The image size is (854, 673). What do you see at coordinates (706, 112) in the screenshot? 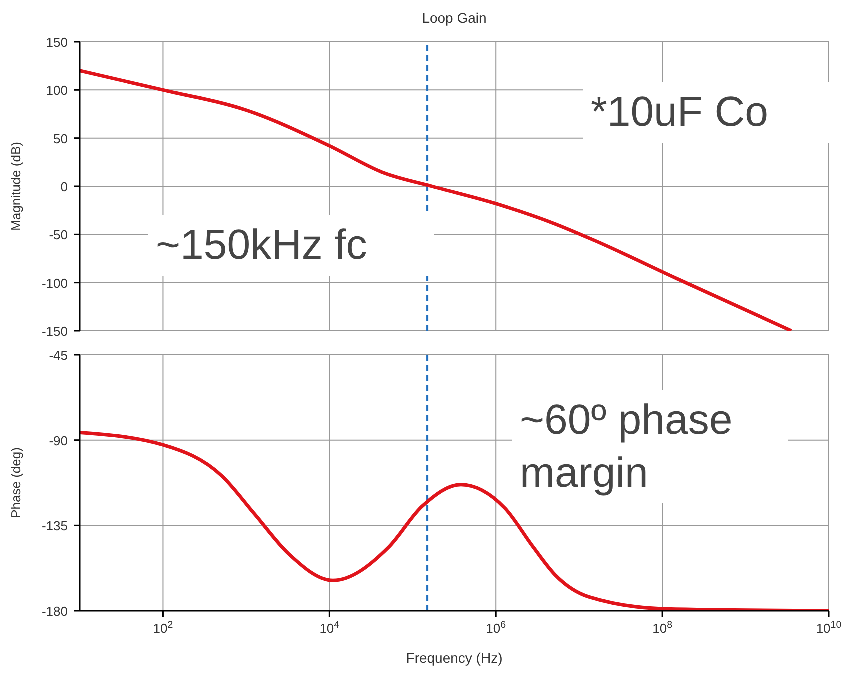
I see `annotation: *10uF Co` at bounding box center [706, 112].